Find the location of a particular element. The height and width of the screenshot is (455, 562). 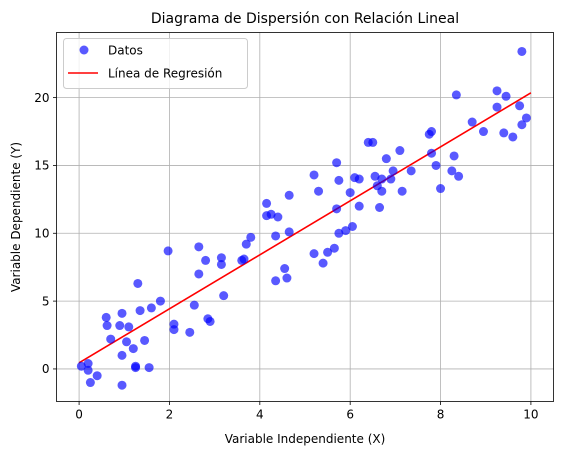

legend-box is located at coordinates (155, 63).